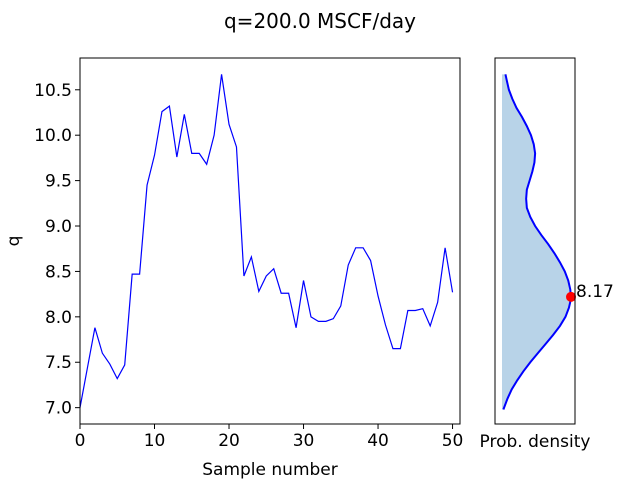  I want to click on density-marker-point, so click(571, 296).